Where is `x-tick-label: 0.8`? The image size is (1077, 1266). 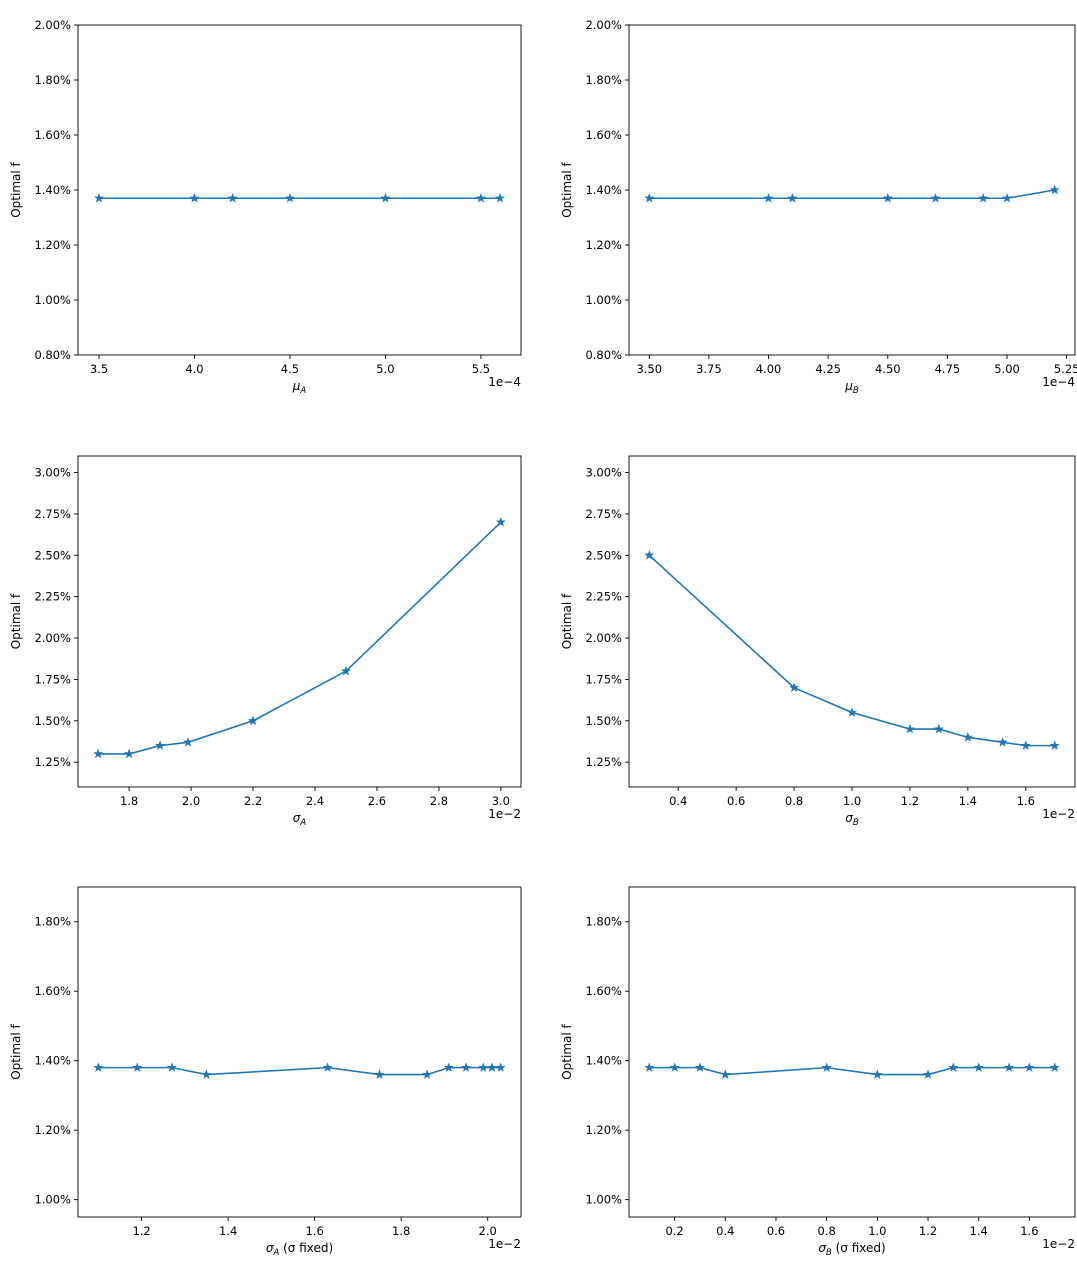 x-tick-label: 0.8 is located at coordinates (794, 801).